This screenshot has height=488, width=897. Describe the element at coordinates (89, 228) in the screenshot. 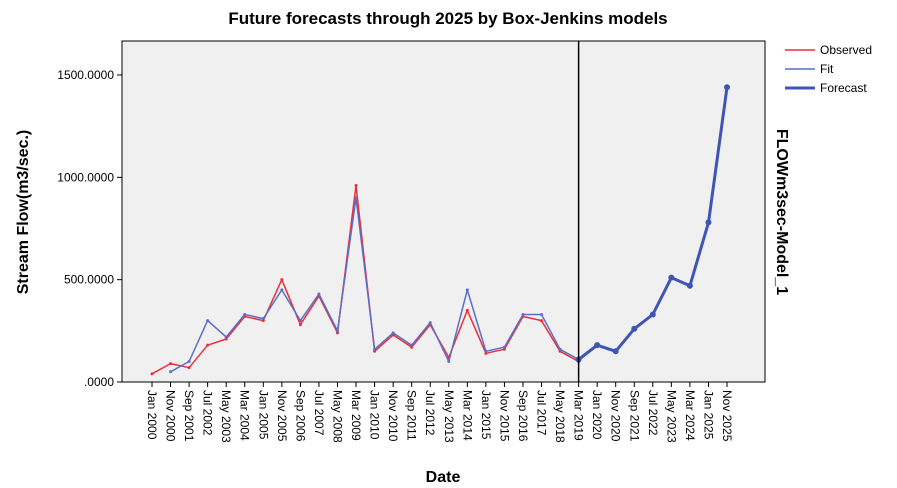

I see `y-axis: .0000 500.0000 1000.0000 1500.0000` at that location.